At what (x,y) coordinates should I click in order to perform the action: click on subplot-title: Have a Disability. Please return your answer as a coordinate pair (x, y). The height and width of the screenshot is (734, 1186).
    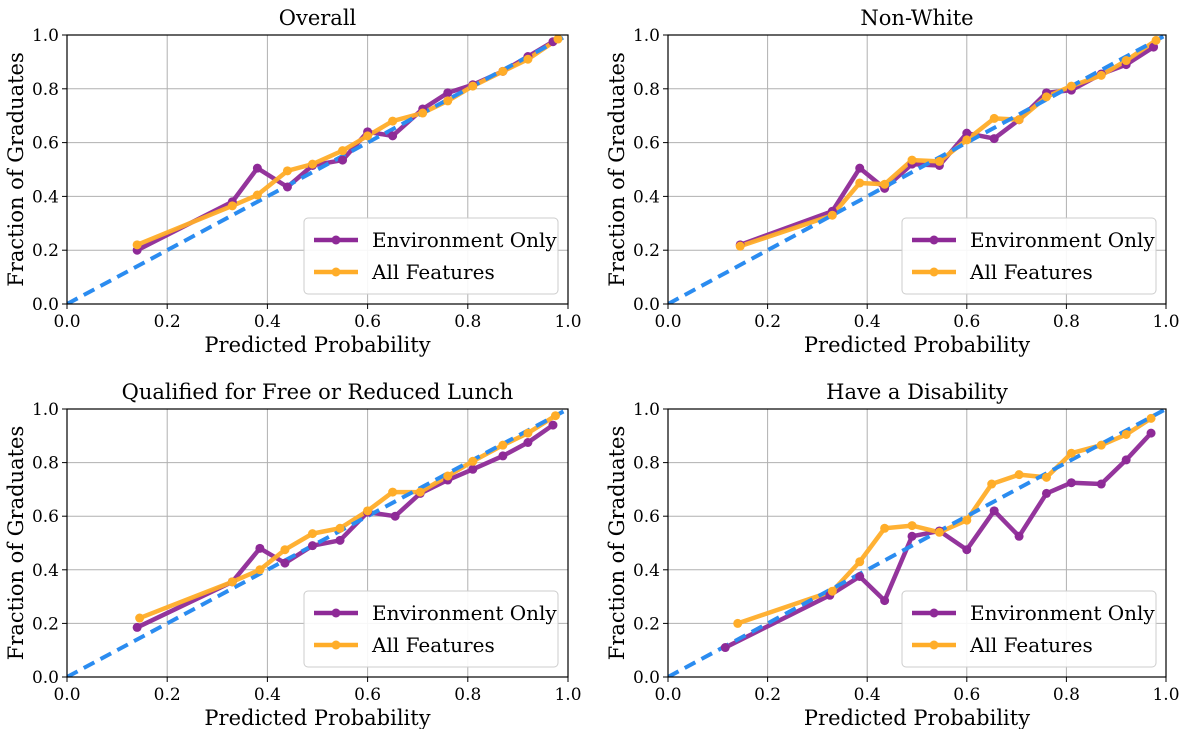
    Looking at the image, I should click on (917, 392).